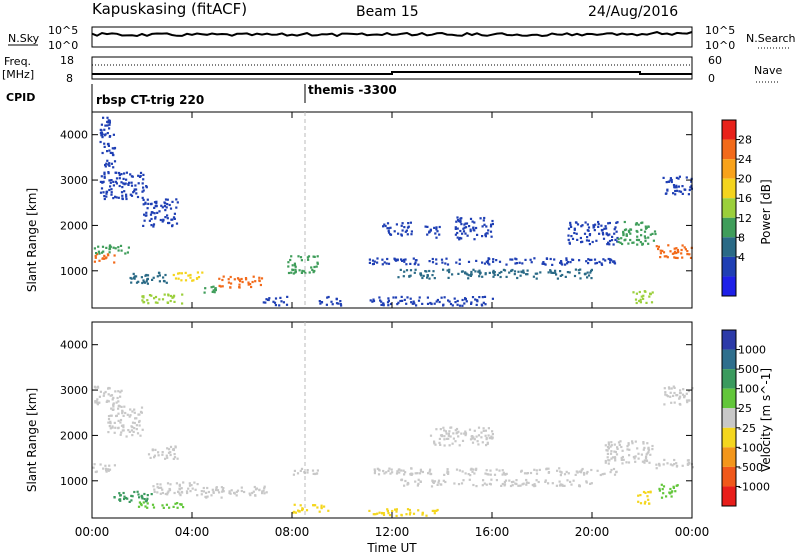 This screenshot has height=554, width=800. What do you see at coordinates (402, 38) in the screenshot?
I see `nsky-panel: N.Sky 10^5 10^0 10^5 10^0 N.Search` at bounding box center [402, 38].